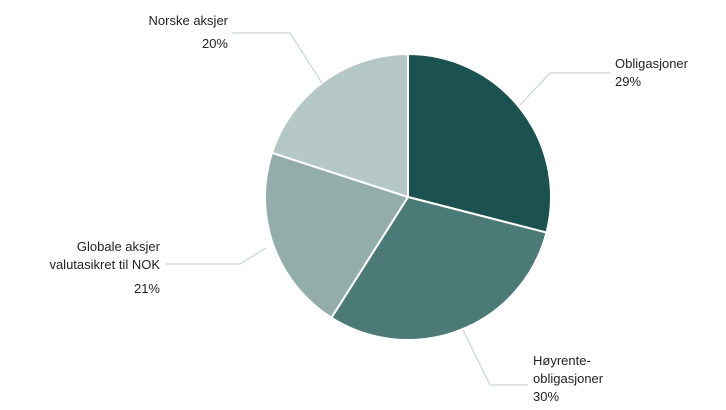 The height and width of the screenshot is (410, 726). Describe the element at coordinates (337, 235) in the screenshot. I see `slice-globale-aksjer` at that location.